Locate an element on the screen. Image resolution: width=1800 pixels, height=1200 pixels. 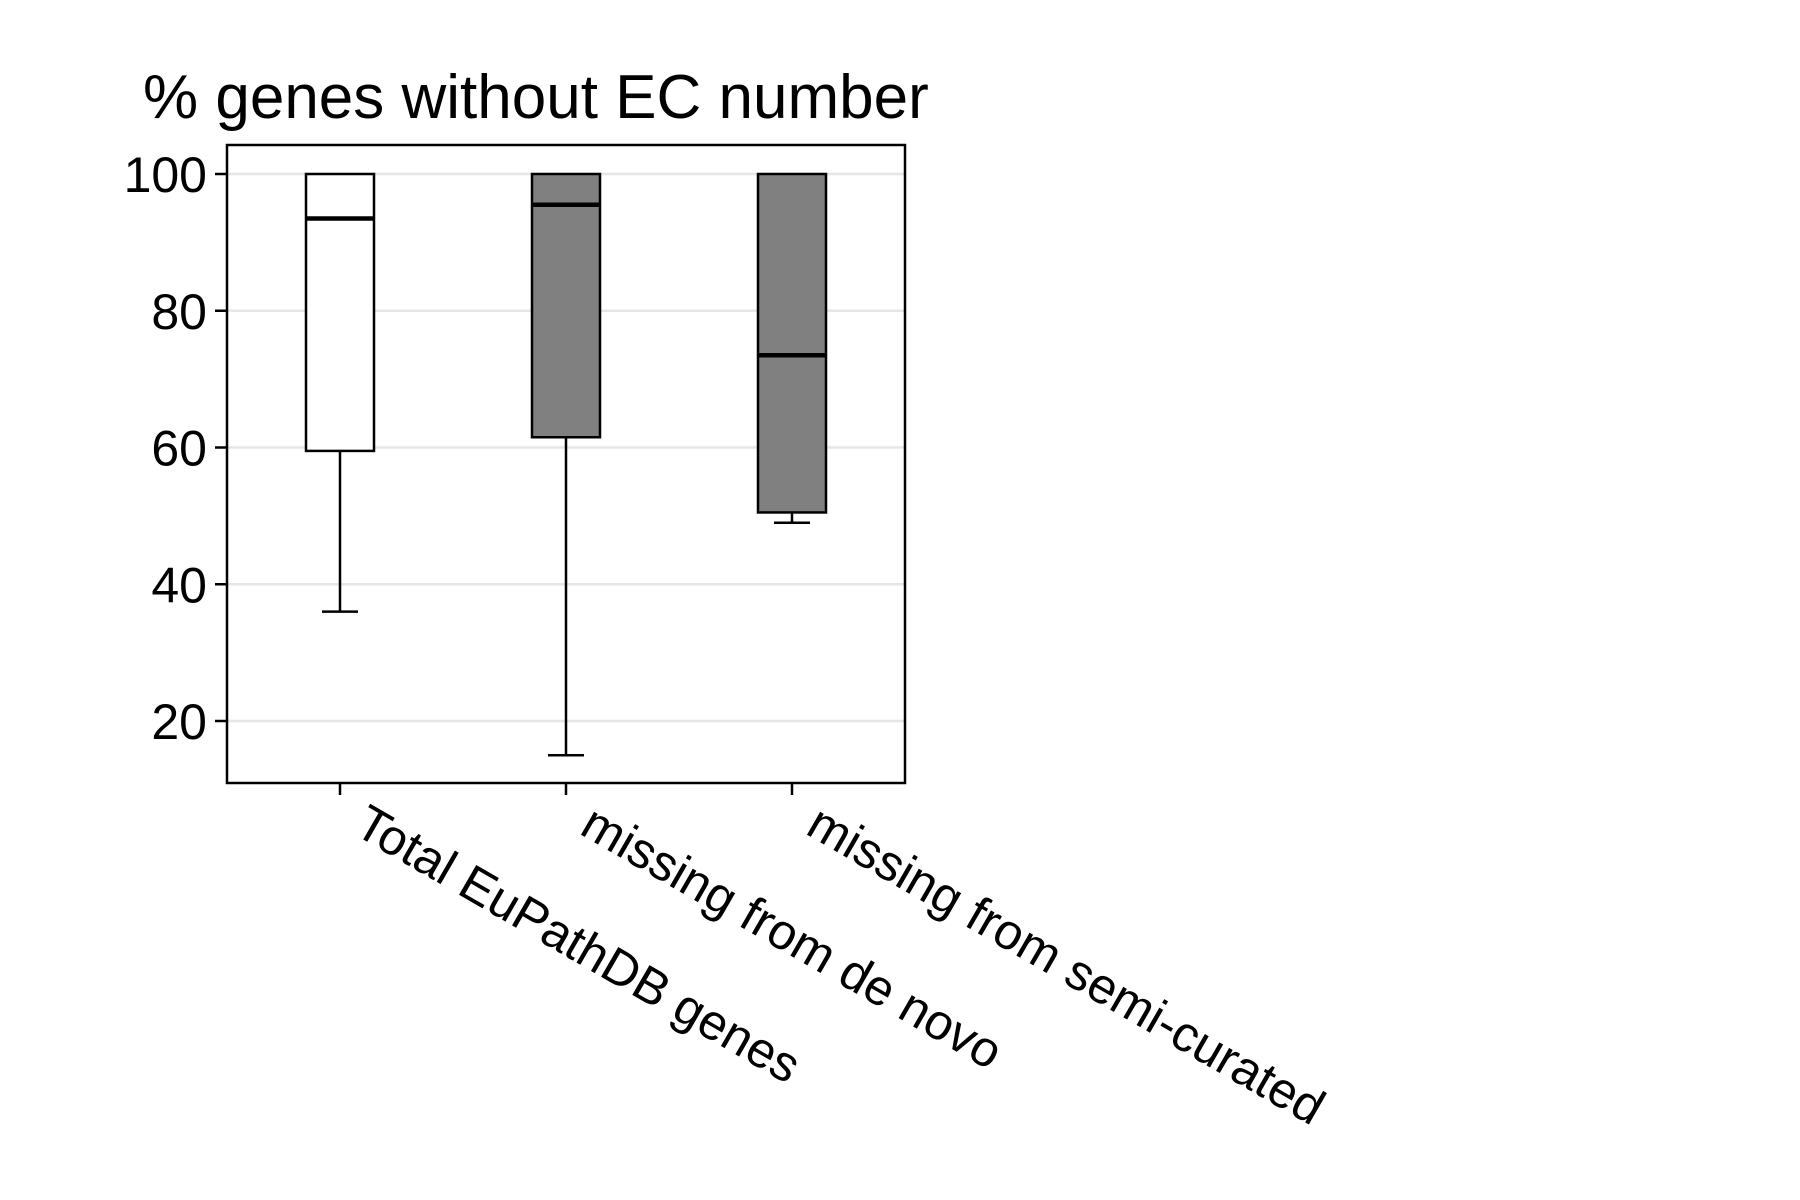
y-tick-label: 20 is located at coordinates (179, 722).